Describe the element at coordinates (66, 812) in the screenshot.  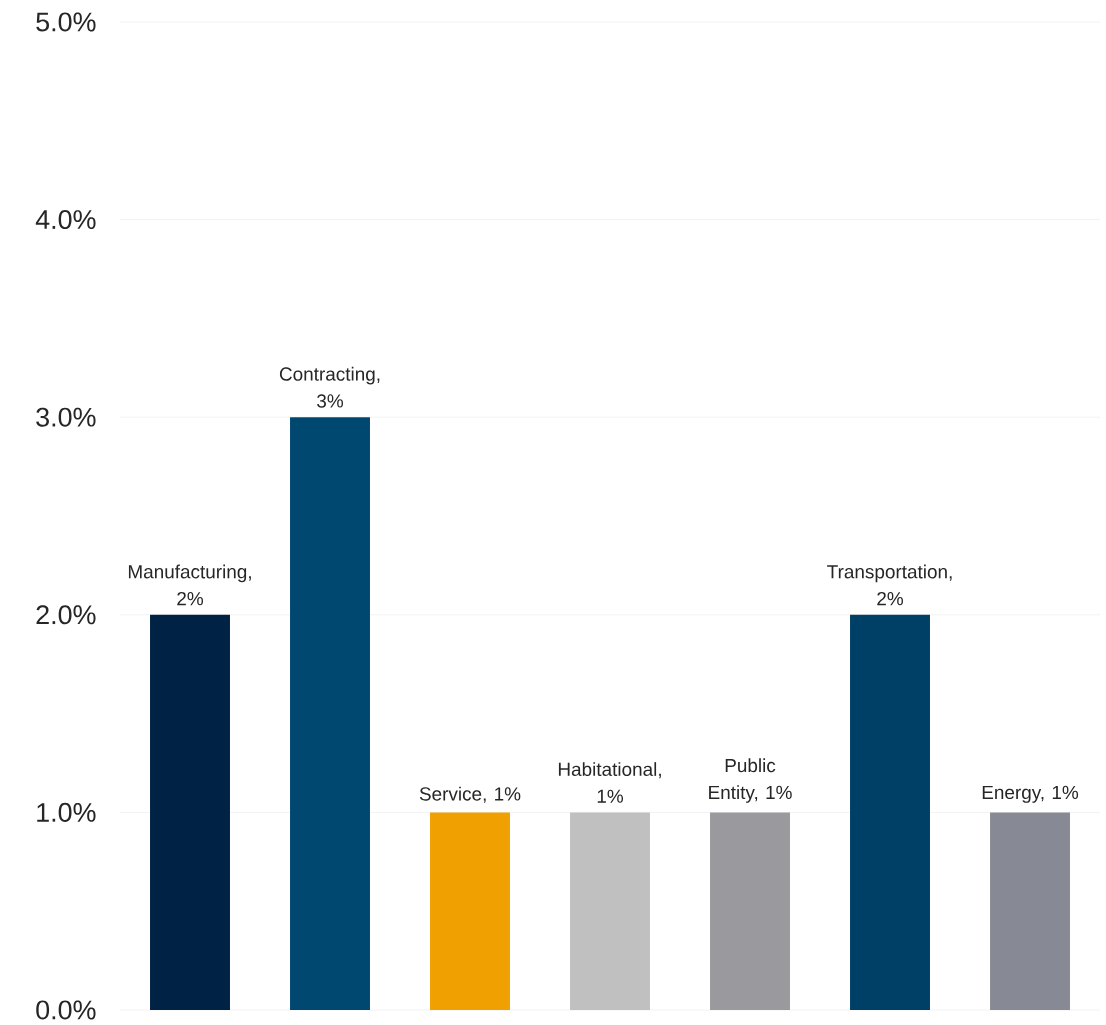
I see `y-tick-label: 1.0%` at that location.